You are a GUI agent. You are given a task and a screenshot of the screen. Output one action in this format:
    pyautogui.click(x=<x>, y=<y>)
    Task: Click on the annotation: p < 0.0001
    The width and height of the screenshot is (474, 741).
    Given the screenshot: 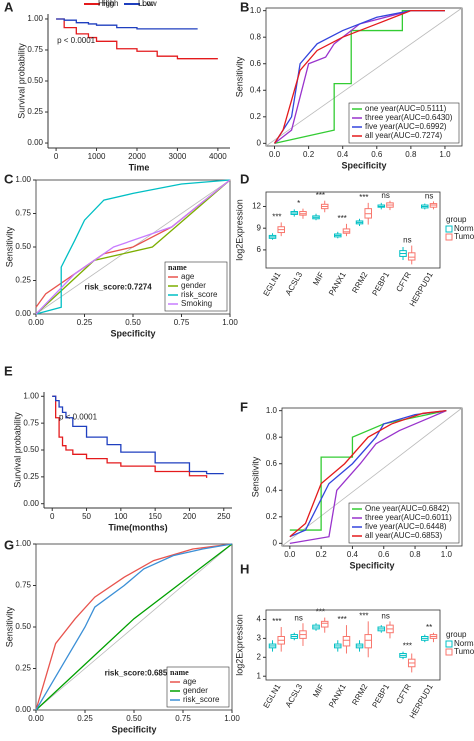 What is the action you would take?
    pyautogui.click(x=76, y=40)
    